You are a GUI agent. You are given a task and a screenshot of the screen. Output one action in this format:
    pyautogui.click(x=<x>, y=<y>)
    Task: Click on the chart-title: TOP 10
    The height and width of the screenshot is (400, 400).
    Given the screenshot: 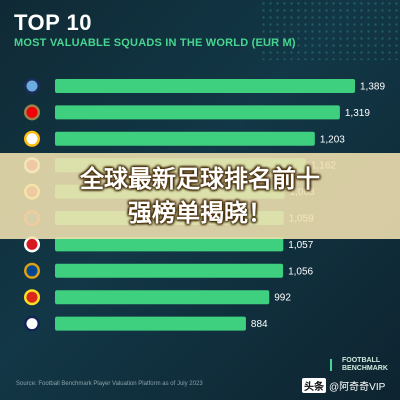 What is the action you would take?
    pyautogui.click(x=53, y=22)
    